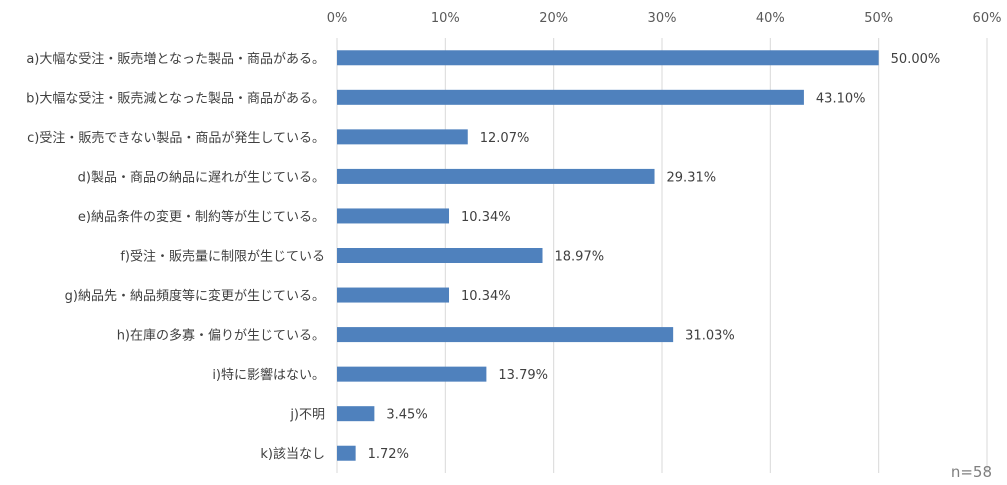  Describe the element at coordinates (505, 138) in the screenshot. I see `value-label: 12.07%` at that location.